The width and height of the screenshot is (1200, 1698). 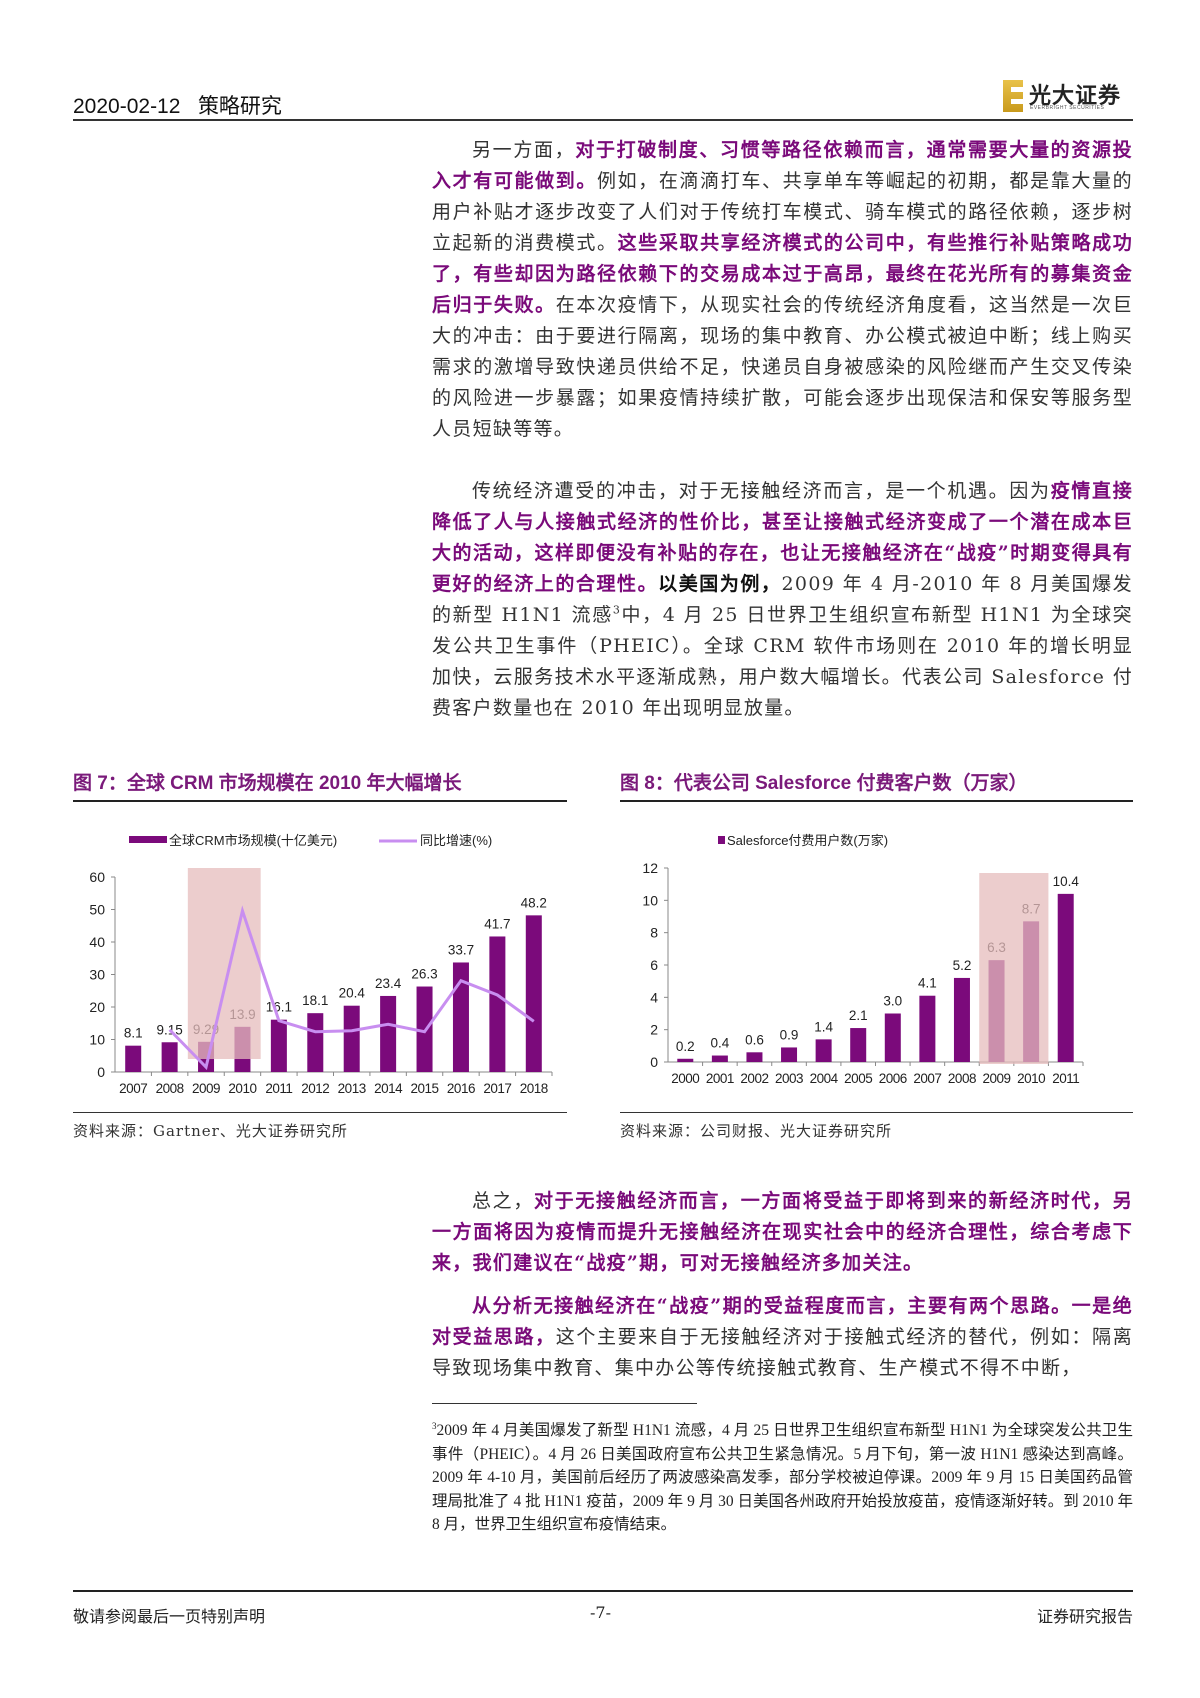 I want to click on y-tick-label: 2, so click(x=654, y=1030).